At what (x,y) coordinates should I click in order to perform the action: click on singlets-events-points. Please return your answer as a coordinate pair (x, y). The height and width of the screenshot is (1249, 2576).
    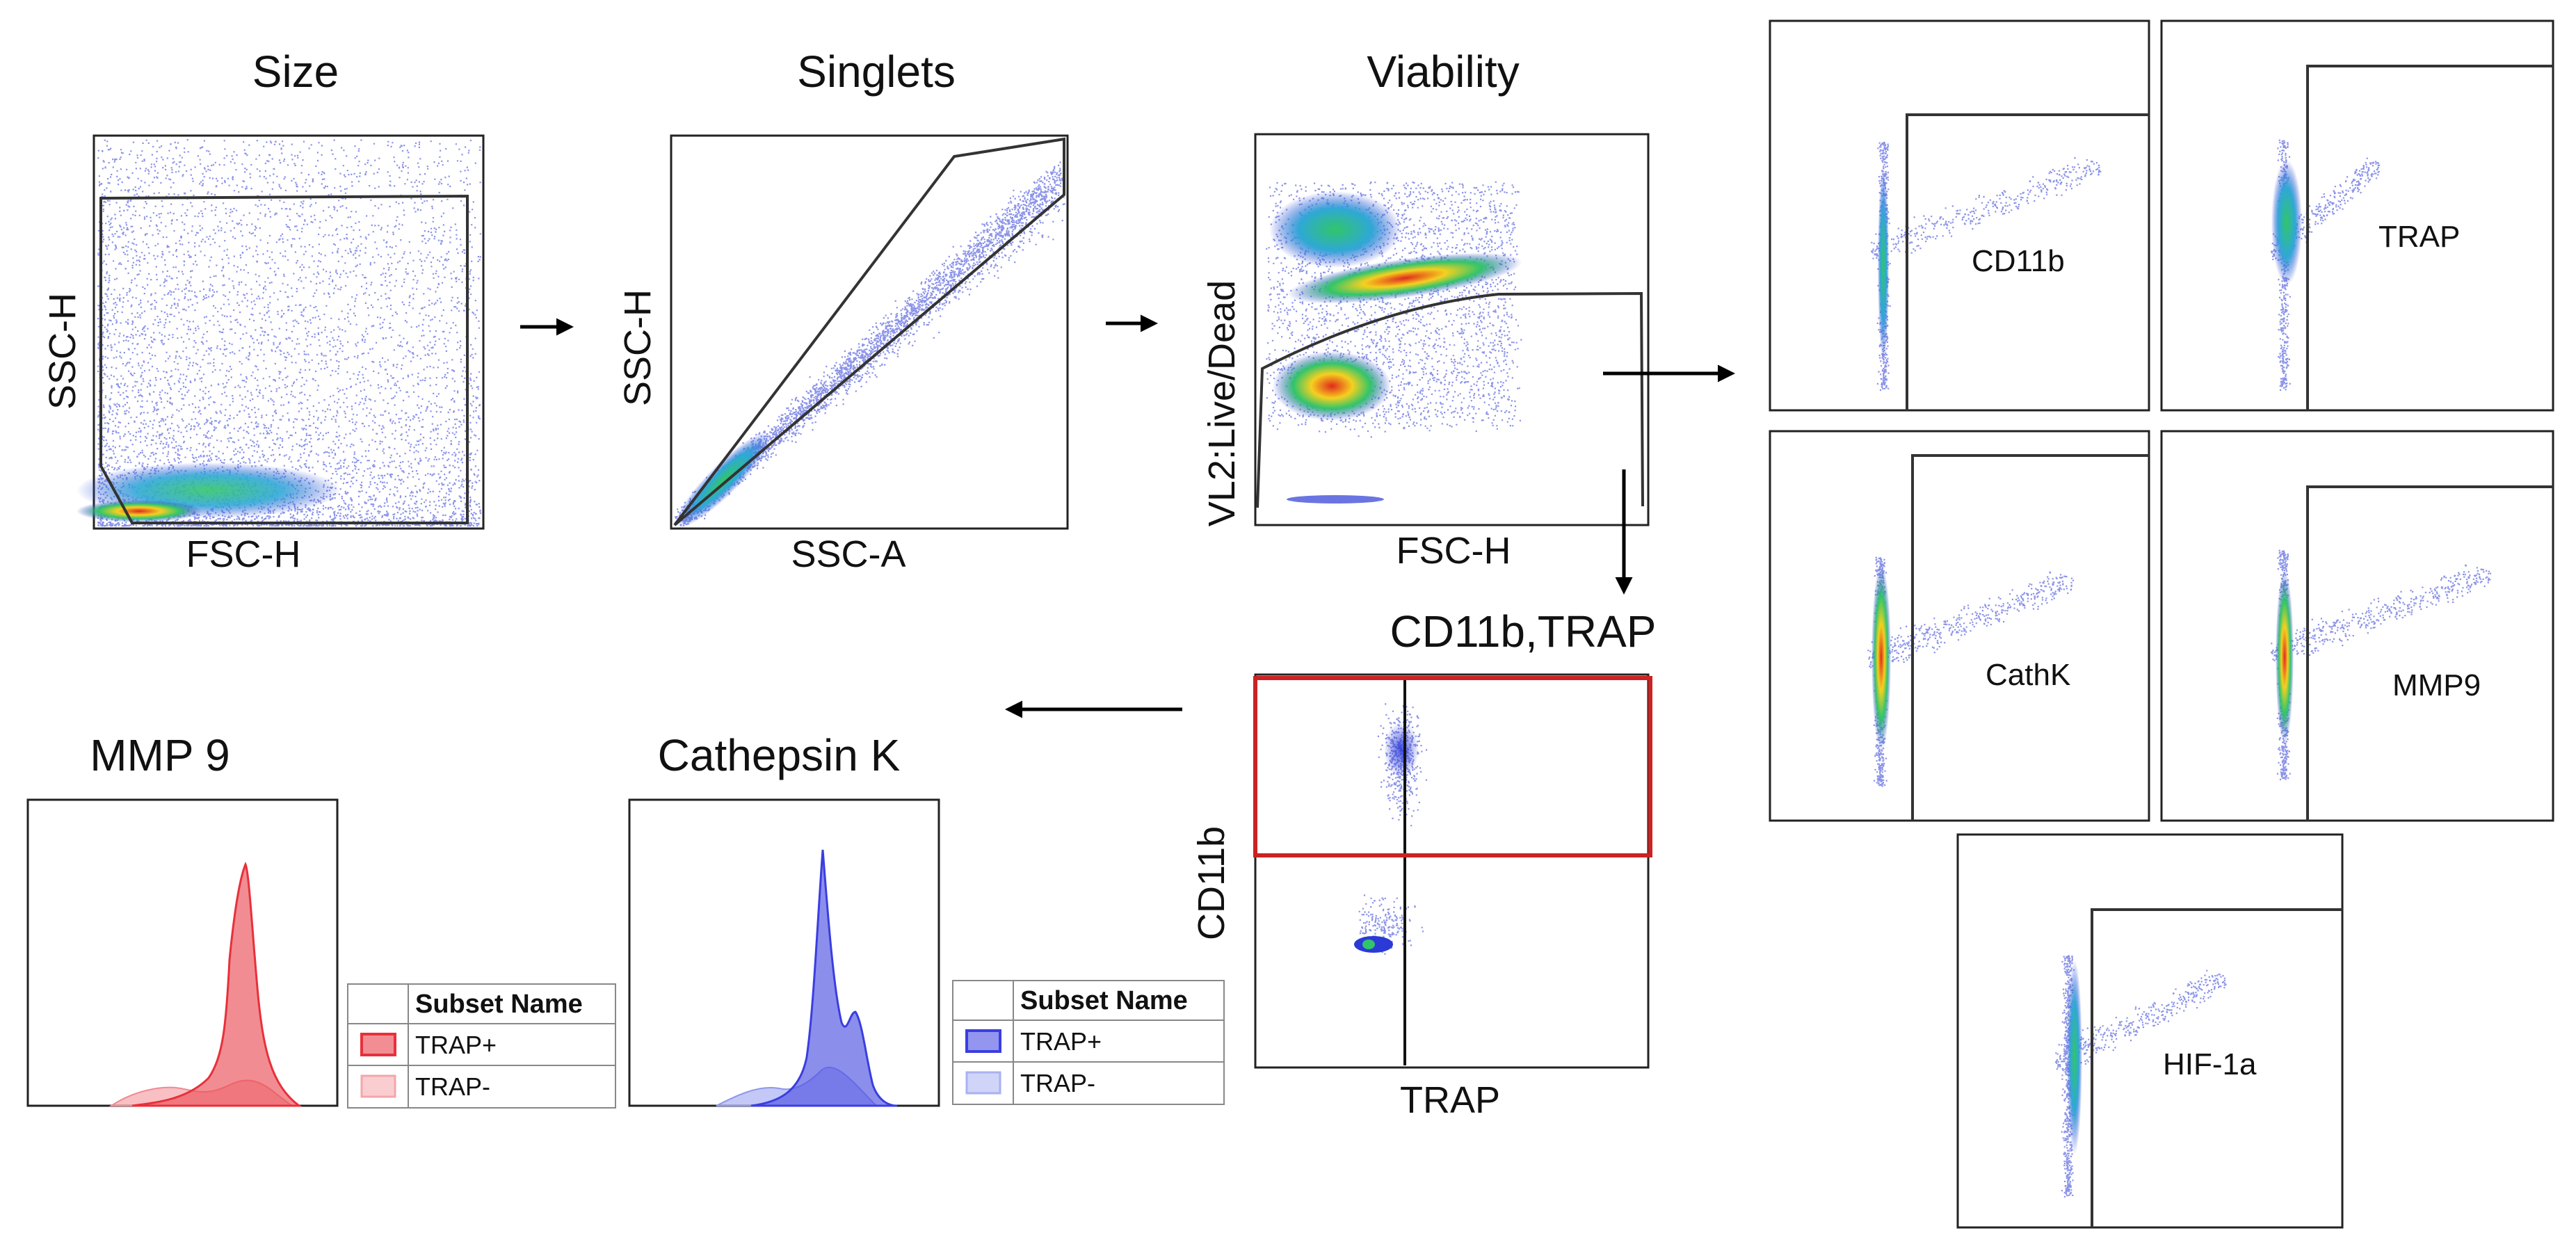
    Looking at the image, I should click on (870, 343).